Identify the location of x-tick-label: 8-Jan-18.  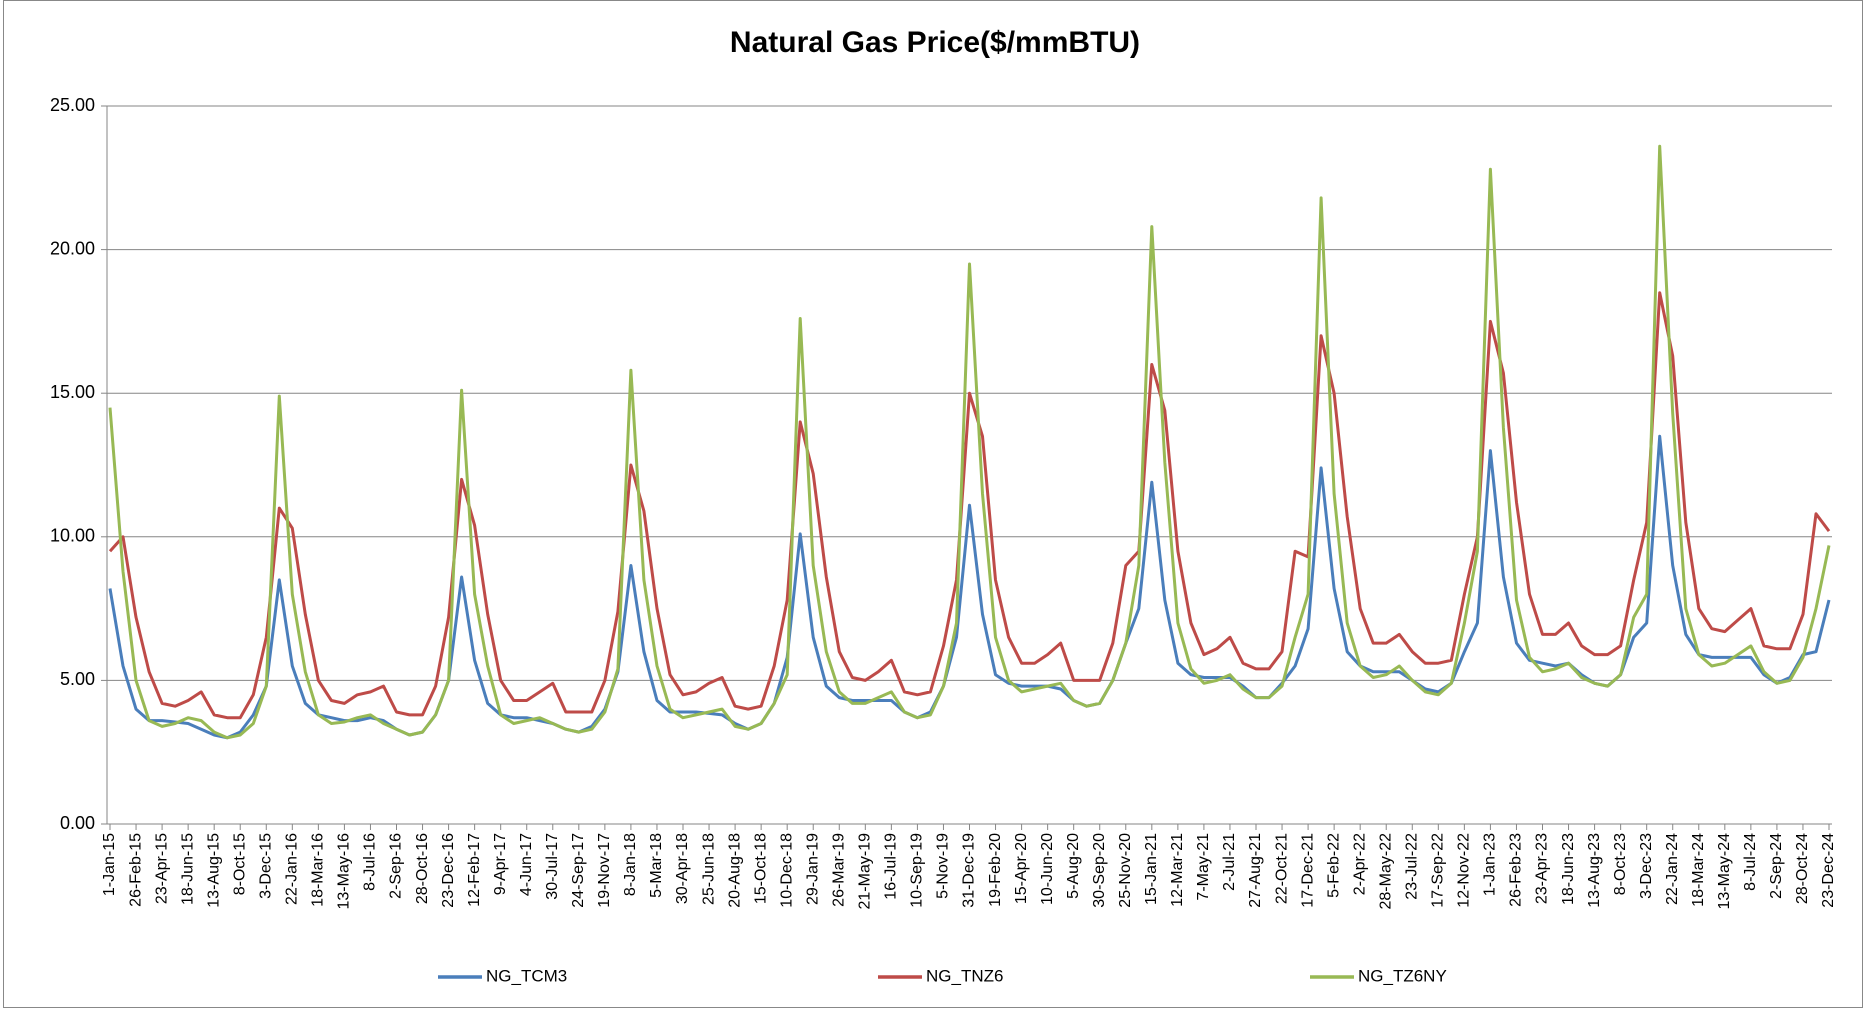
(630, 864).